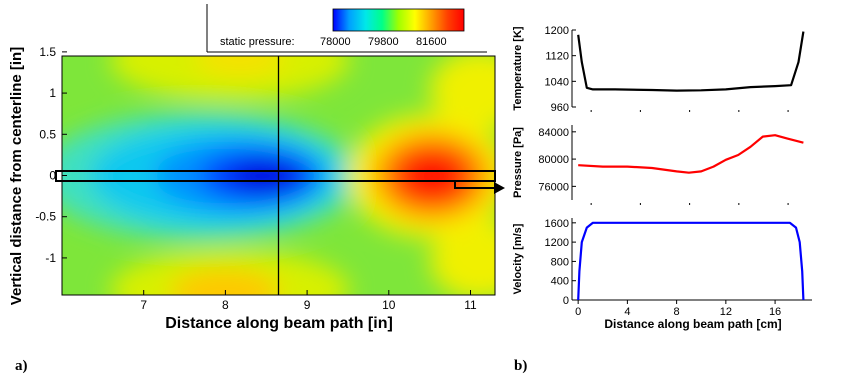  What do you see at coordinates (335, 42) in the screenshot?
I see `colorbar-tick: 78000` at bounding box center [335, 42].